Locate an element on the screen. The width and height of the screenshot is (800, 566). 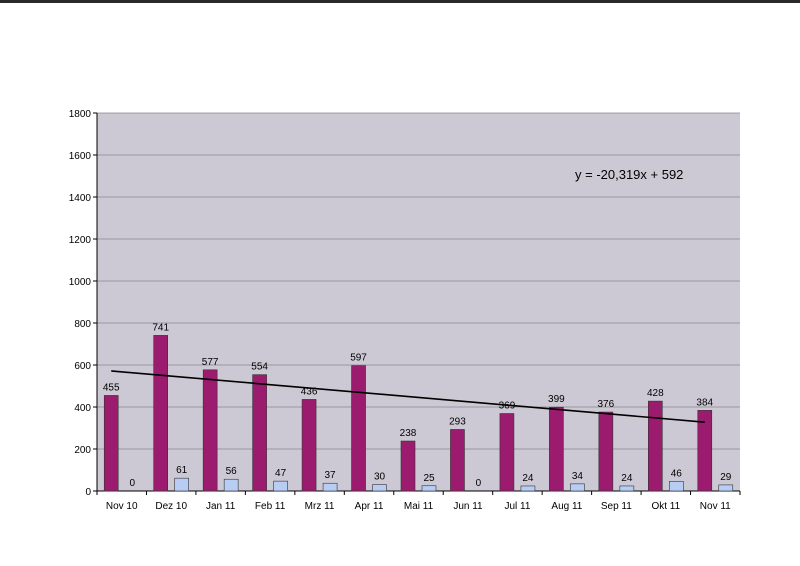
data-label: 37 is located at coordinates (331, 475).